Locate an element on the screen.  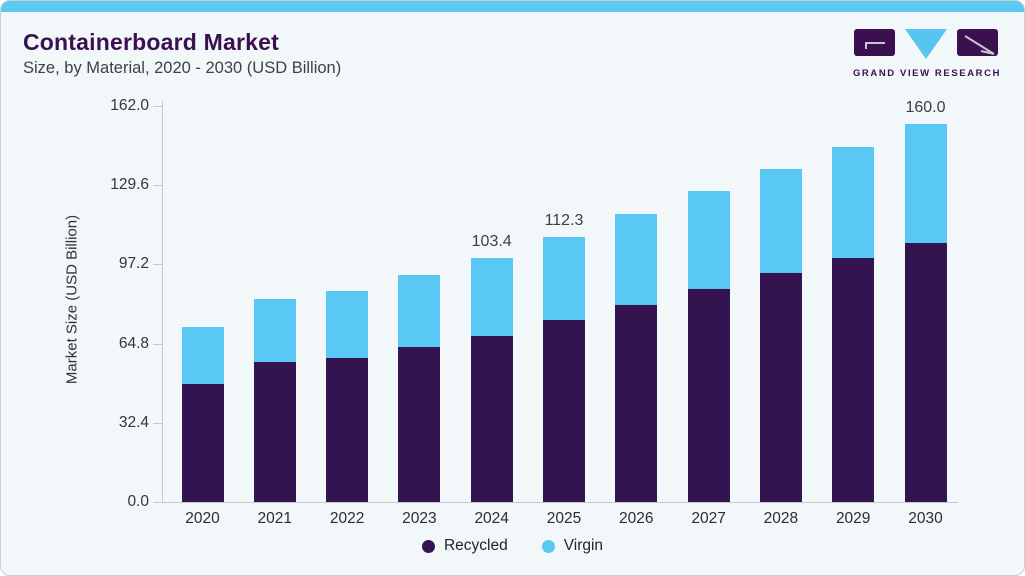
bar-2024-recycled is located at coordinates (491, 419).